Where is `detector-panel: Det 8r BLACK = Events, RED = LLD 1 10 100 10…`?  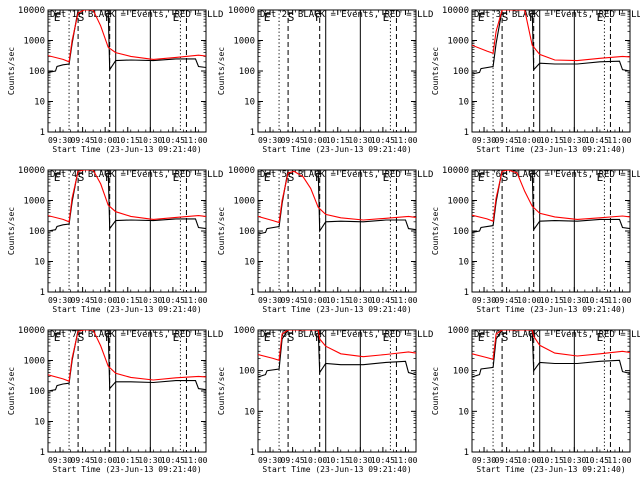 detector-panel: Det 8r BLACK = Events, RED = LLD 1 10 100 10… is located at coordinates (325, 400).